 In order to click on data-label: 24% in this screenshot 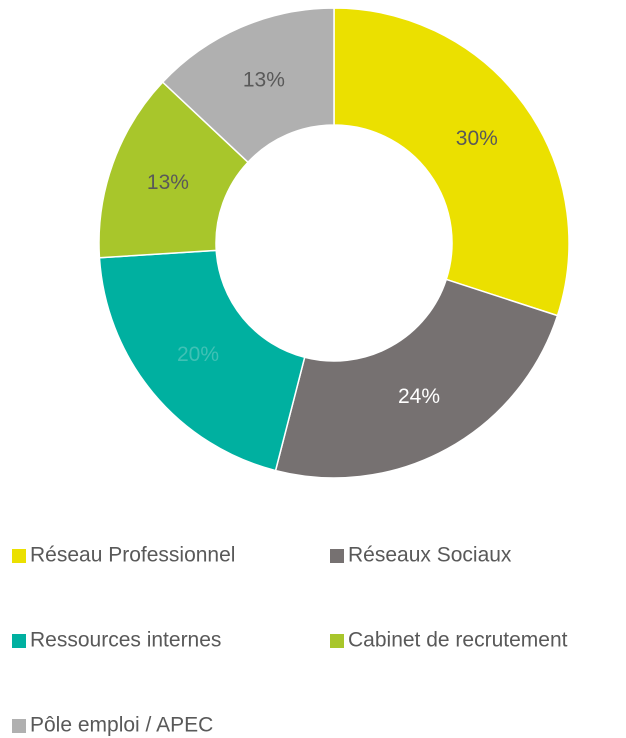, I will do `click(419, 396)`.